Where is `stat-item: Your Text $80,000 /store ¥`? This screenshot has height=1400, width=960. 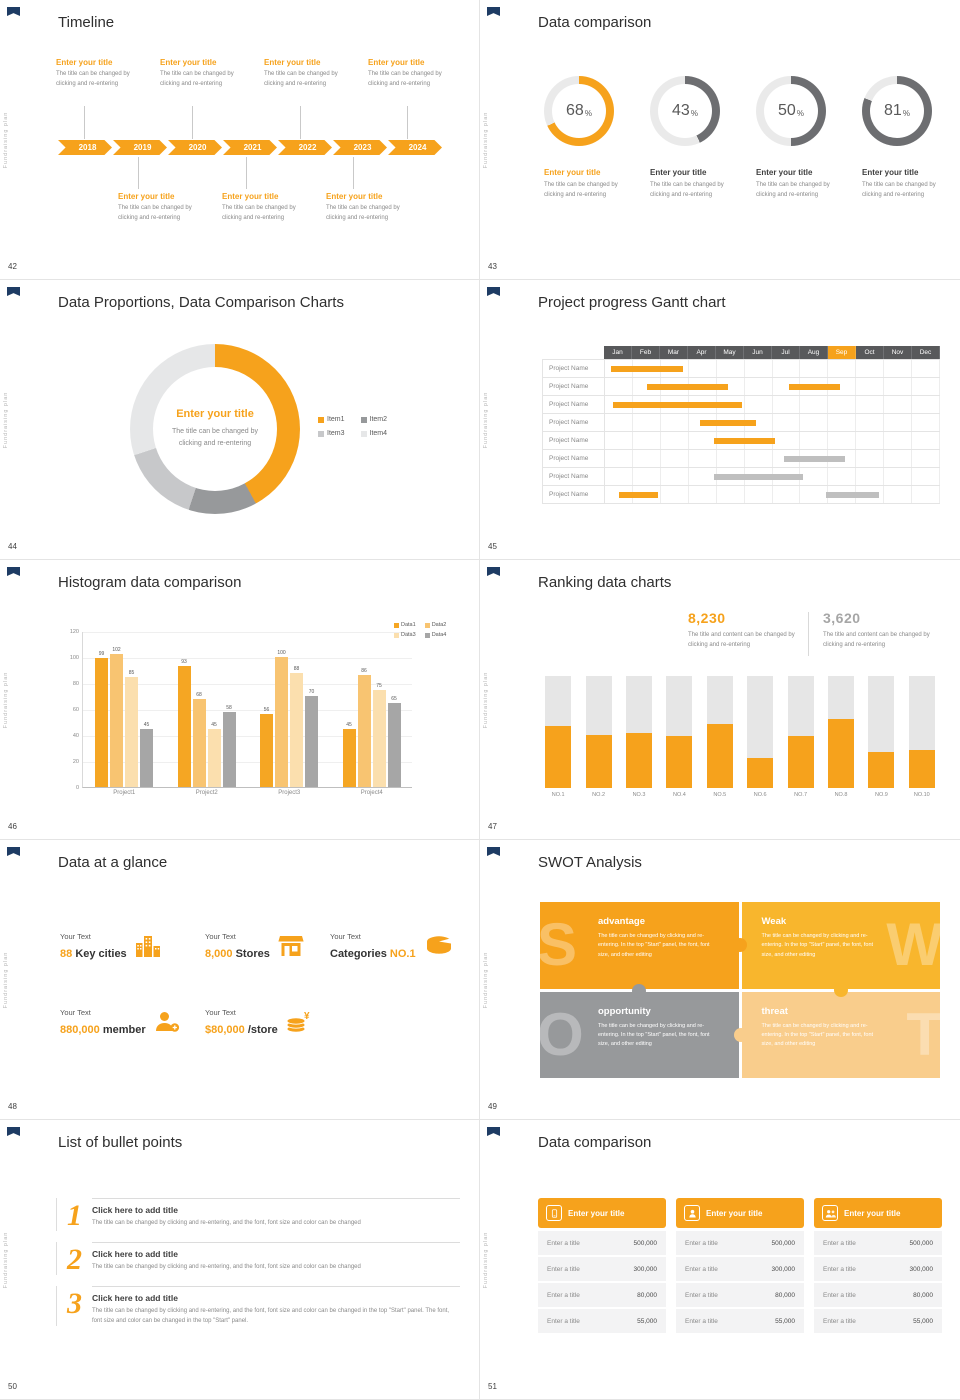 stat-item: Your Text $80,000 /store ¥ is located at coordinates (259, 1023).